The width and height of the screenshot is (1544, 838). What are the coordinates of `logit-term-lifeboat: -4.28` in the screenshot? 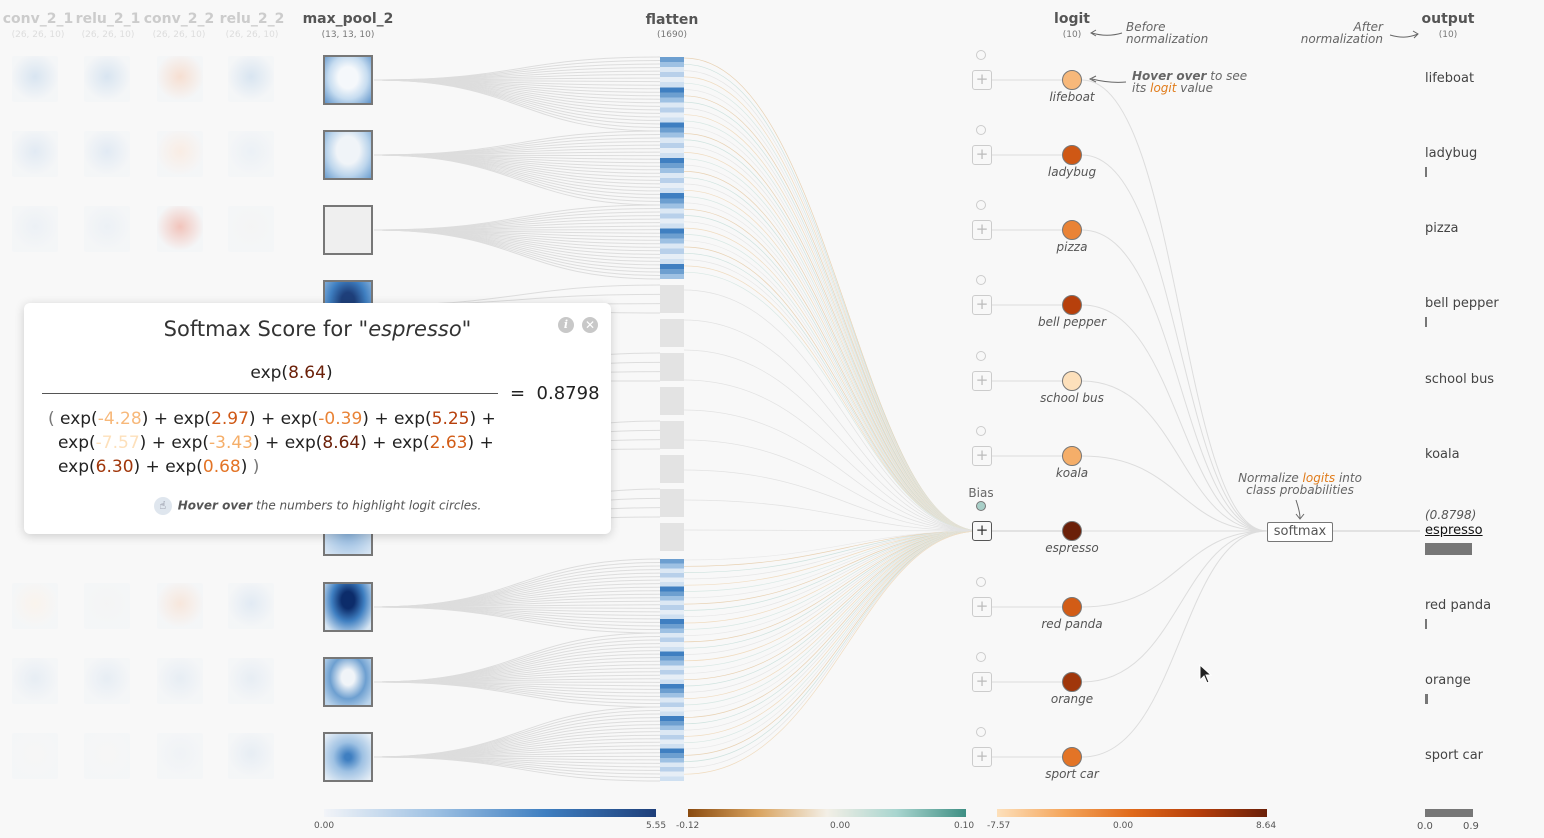 It's located at (119, 419).